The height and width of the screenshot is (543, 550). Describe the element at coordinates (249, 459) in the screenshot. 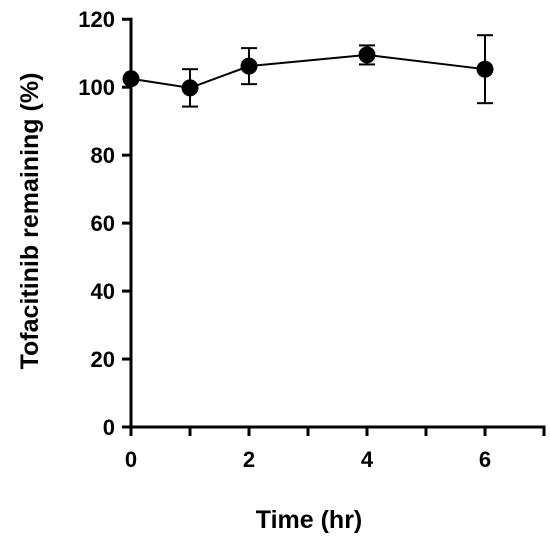

I see `x-tick-label: 2` at that location.